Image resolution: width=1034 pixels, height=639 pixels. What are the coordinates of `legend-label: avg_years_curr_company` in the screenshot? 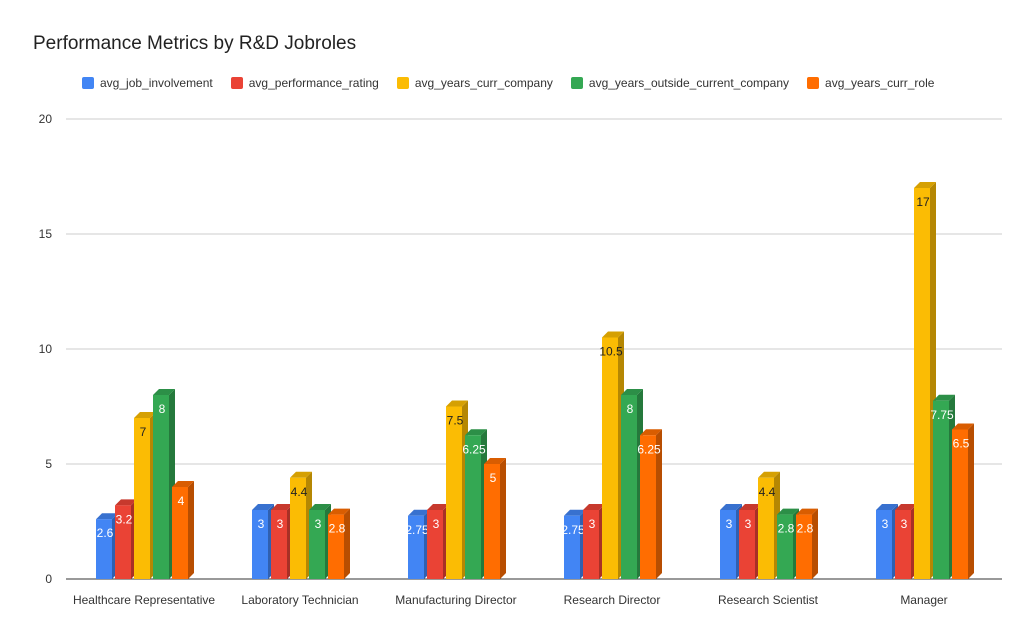 It's located at (483, 83).